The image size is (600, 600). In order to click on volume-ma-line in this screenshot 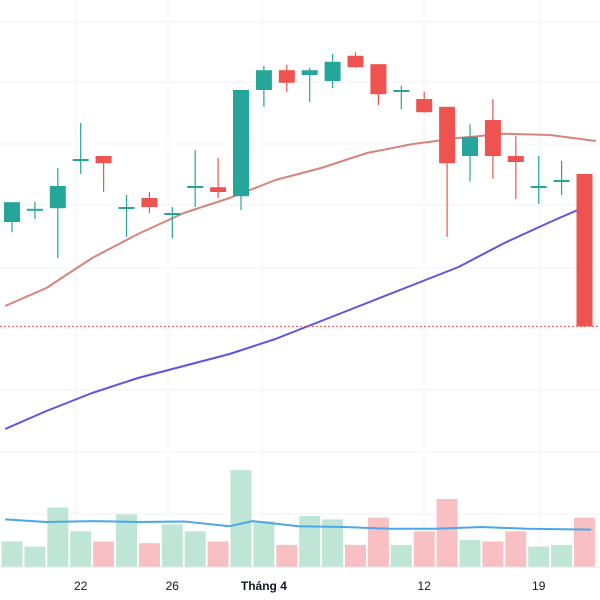, I will do `click(298, 524)`.